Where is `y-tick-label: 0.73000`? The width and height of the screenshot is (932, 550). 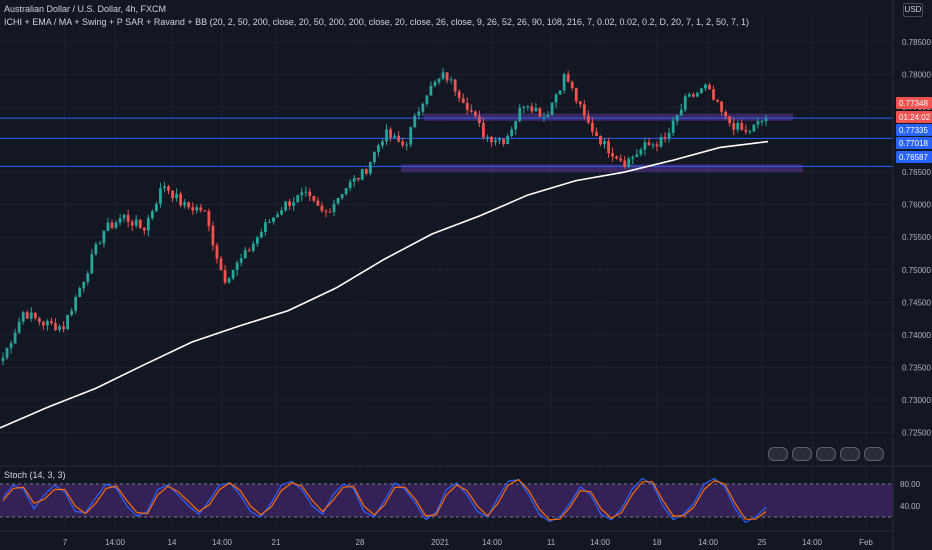
y-tick-label: 0.73000 is located at coordinates (916, 400).